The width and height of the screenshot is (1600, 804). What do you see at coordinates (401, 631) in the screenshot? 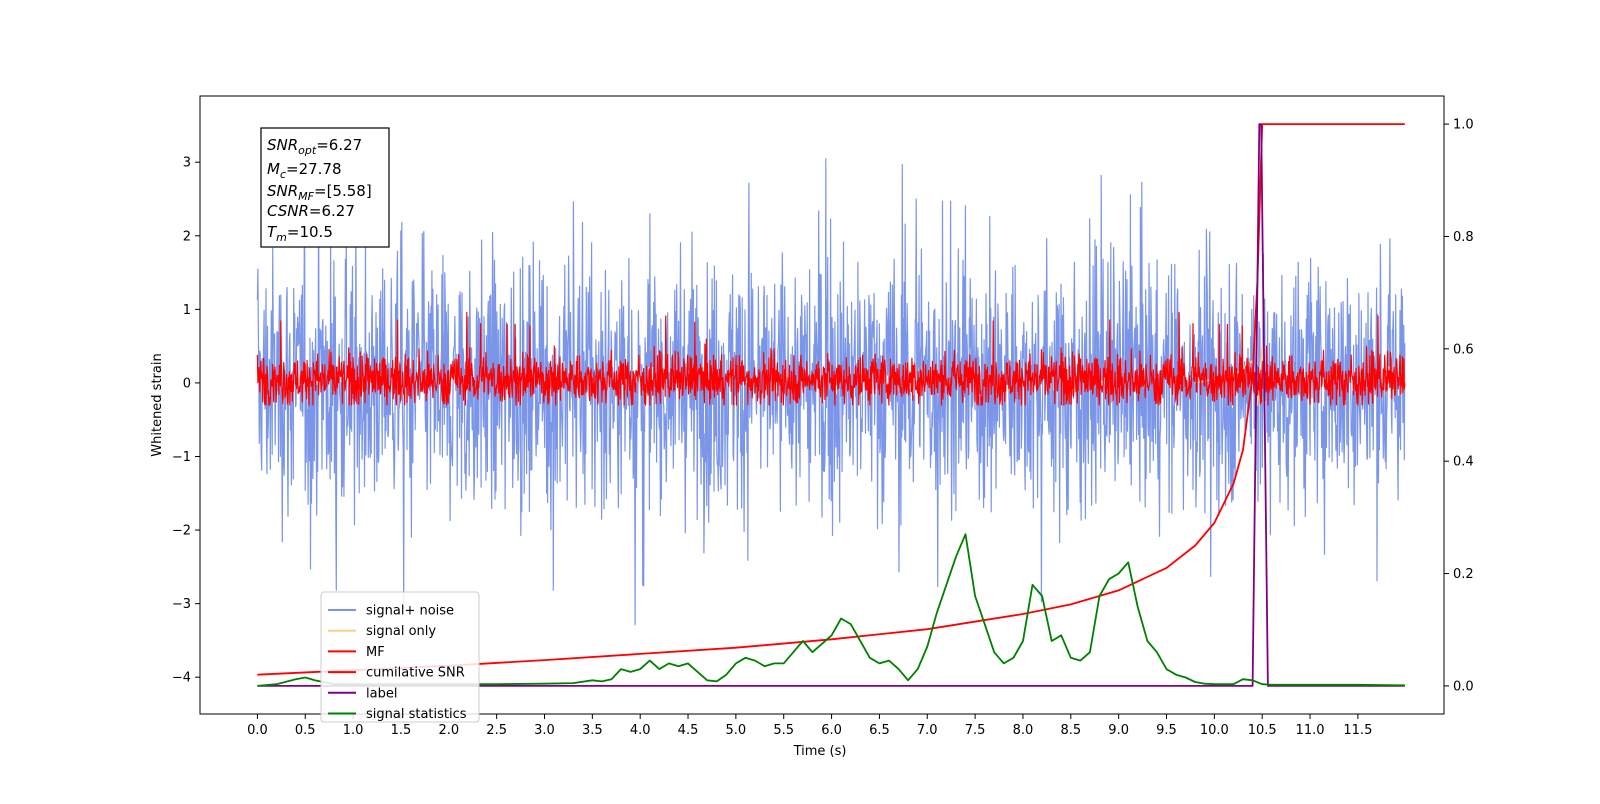
I see `legend-label-signal-only: signal only` at bounding box center [401, 631].